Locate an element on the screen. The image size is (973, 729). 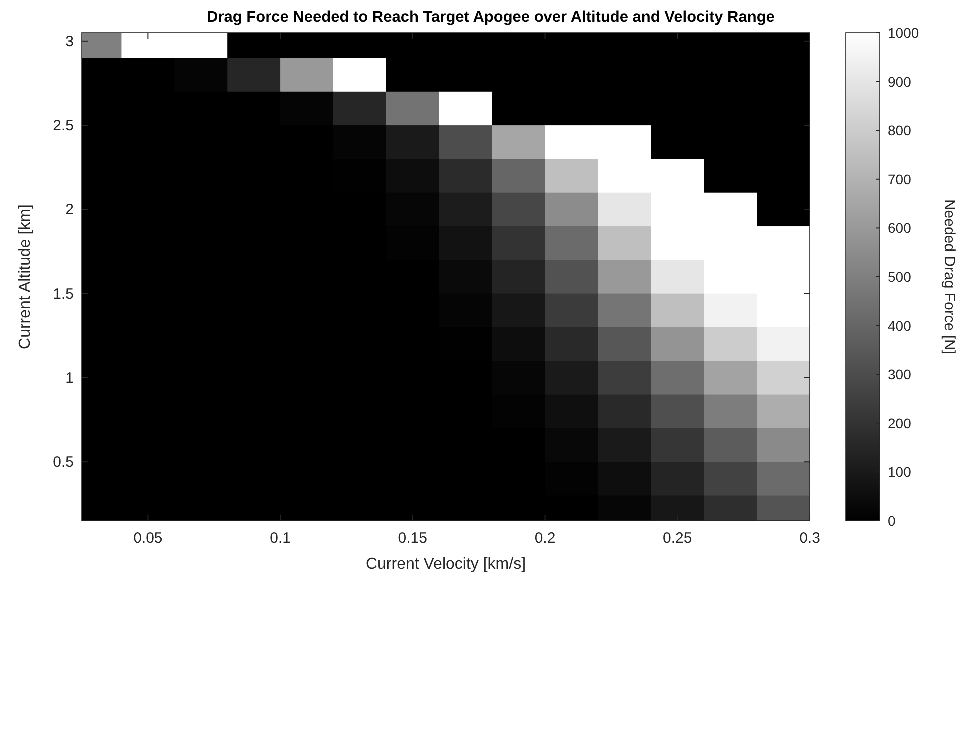
y-tick-label: 2 is located at coordinates (70, 210).